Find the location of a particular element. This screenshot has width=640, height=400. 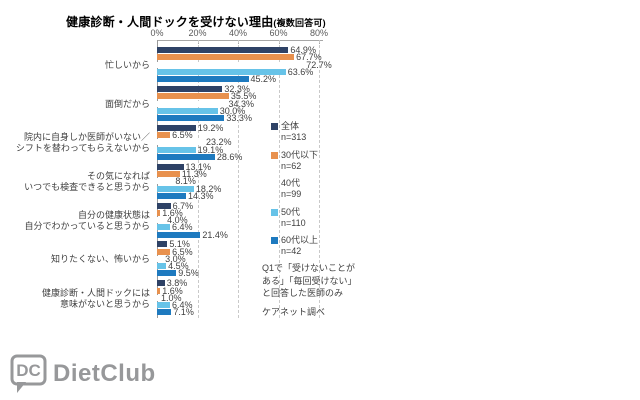

category-label: 健康診断・人間ドックには 意味がないと思うから is located at coordinates (76, 298).